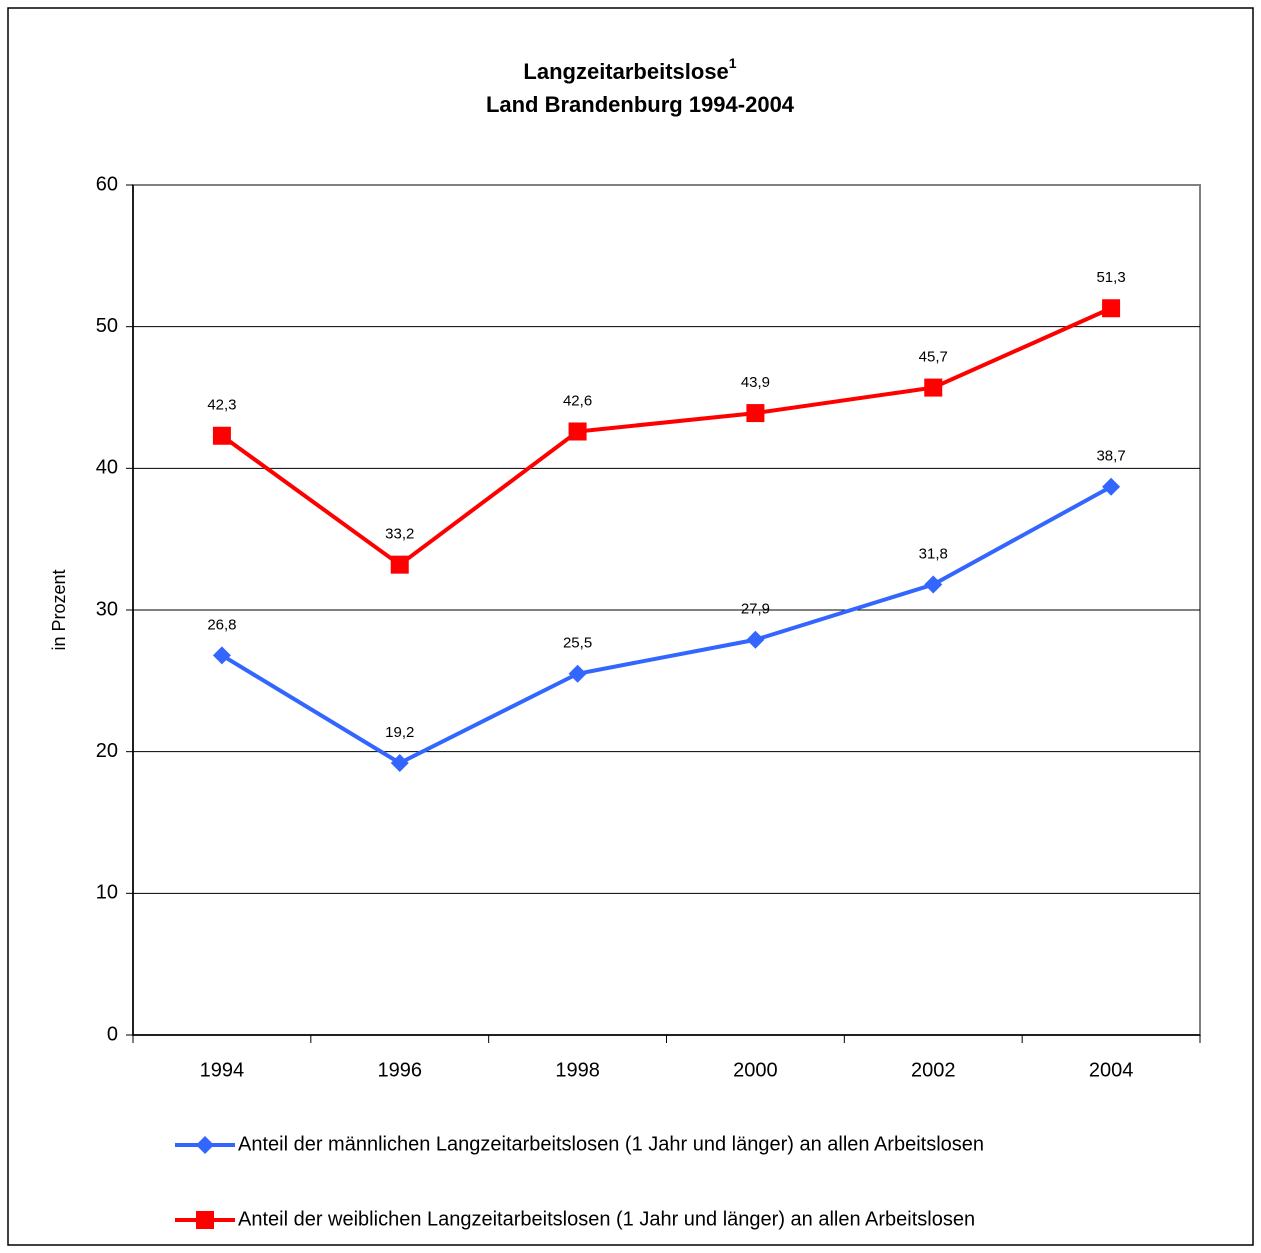 The image size is (1261, 1253). What do you see at coordinates (755, 609) in the screenshot?
I see `data-label: 27,9` at bounding box center [755, 609].